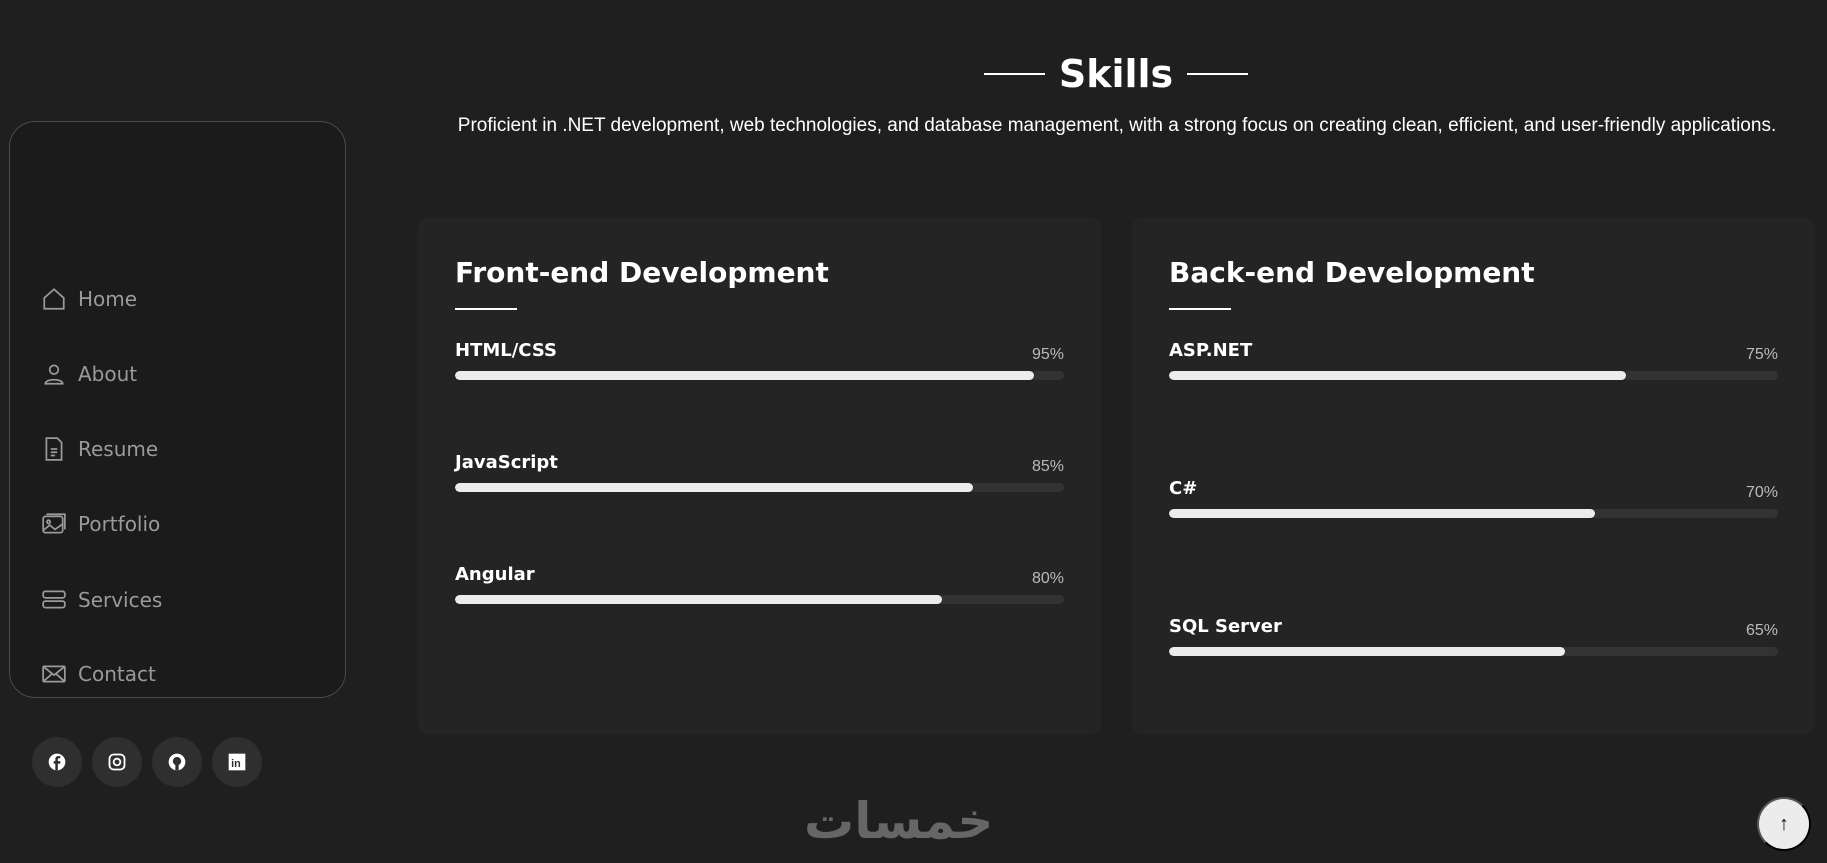 This screenshot has width=1827, height=863. I want to click on nav-home: Home, so click(89, 299).